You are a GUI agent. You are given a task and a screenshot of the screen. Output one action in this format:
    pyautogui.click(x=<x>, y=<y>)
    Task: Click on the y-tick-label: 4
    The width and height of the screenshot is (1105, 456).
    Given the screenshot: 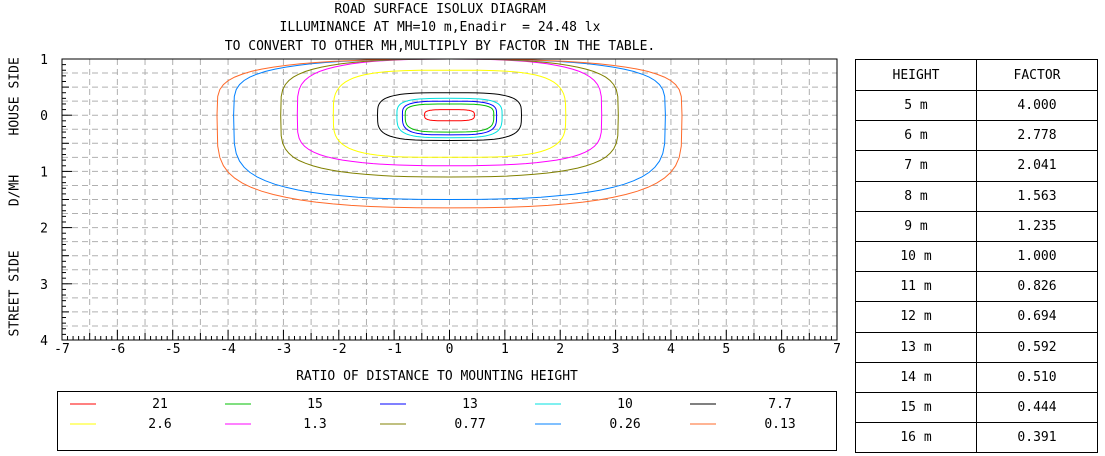 What is the action you would take?
    pyautogui.click(x=44, y=341)
    